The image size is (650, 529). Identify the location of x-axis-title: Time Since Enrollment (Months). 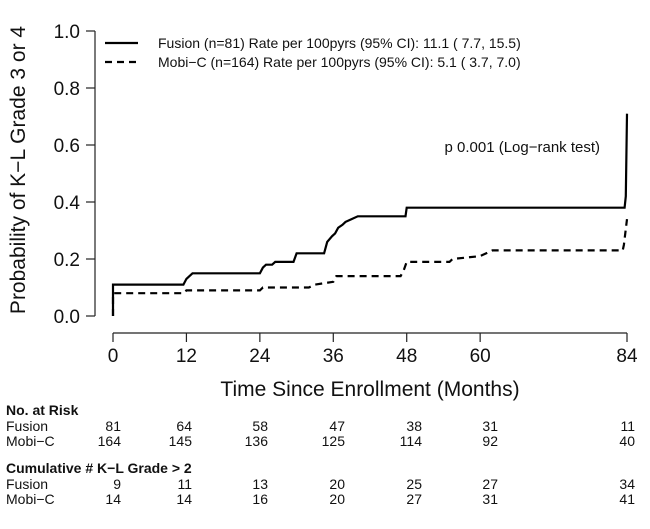
(369, 389).